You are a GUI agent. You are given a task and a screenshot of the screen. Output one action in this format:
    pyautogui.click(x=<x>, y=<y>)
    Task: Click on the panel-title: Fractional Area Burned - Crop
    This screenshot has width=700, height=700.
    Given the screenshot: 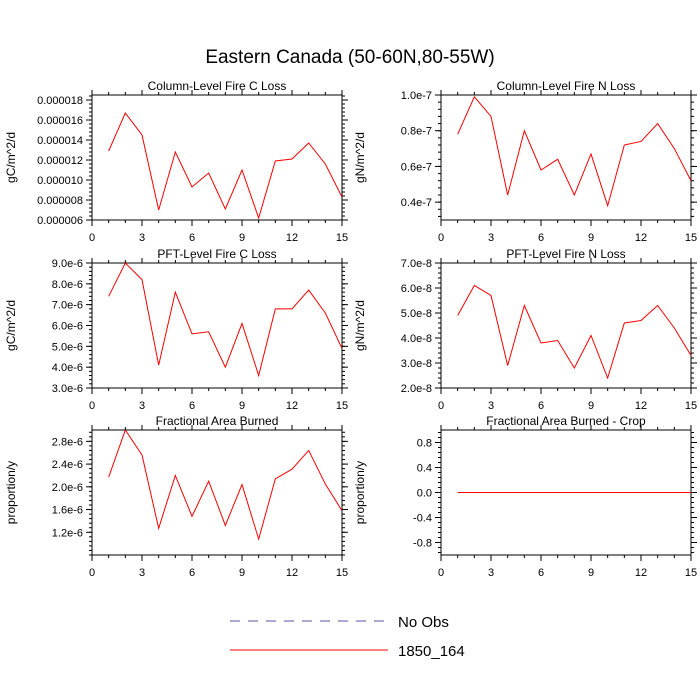 What is the action you would take?
    pyautogui.click(x=566, y=421)
    